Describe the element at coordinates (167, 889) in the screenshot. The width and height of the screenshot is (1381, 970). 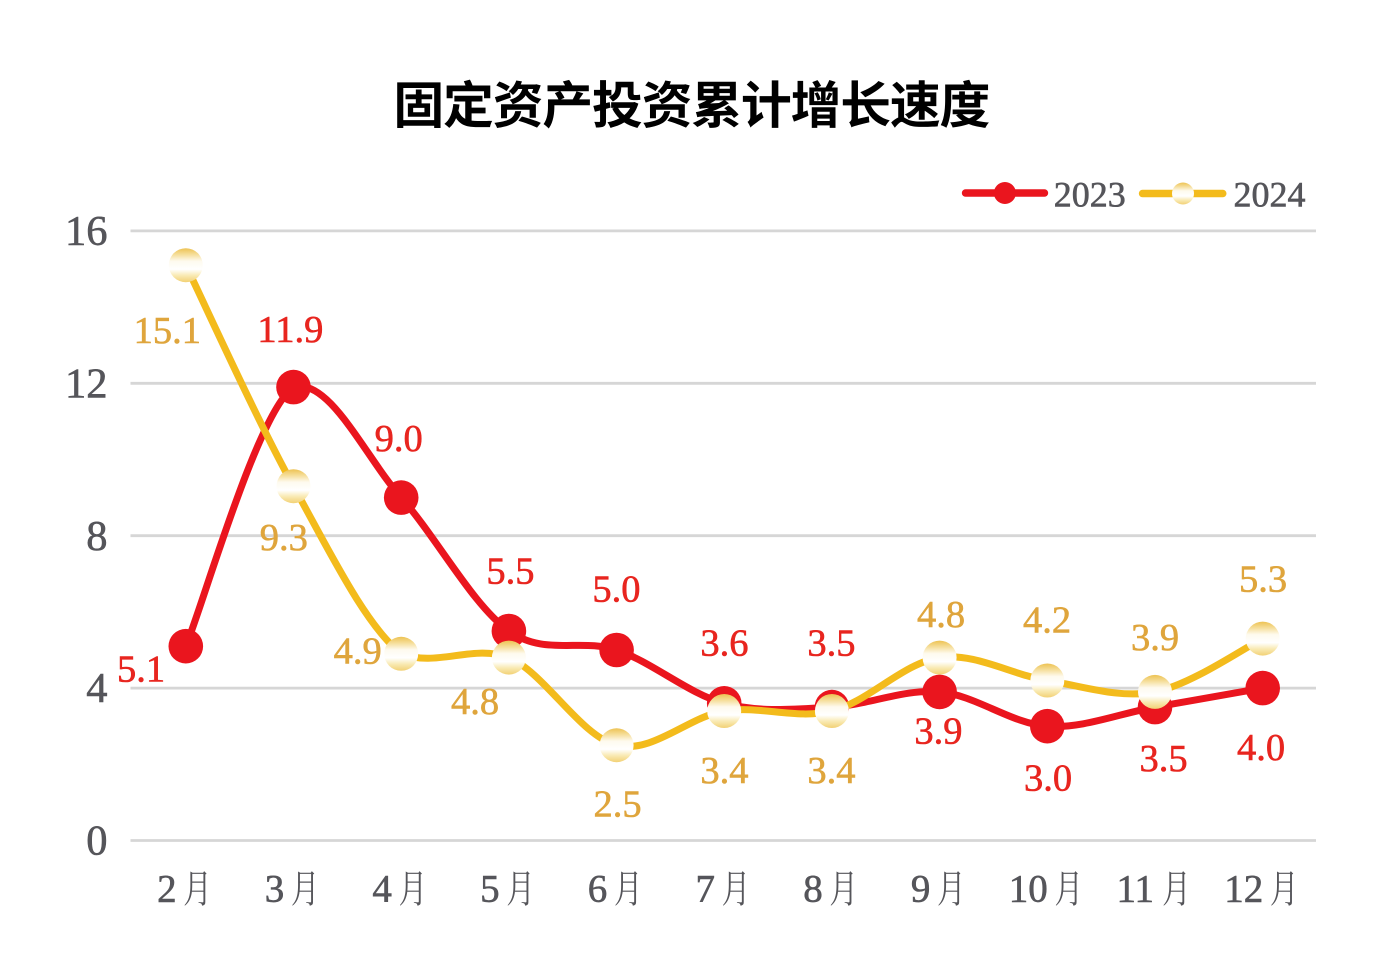
I see `svg-text: 2` at that location.